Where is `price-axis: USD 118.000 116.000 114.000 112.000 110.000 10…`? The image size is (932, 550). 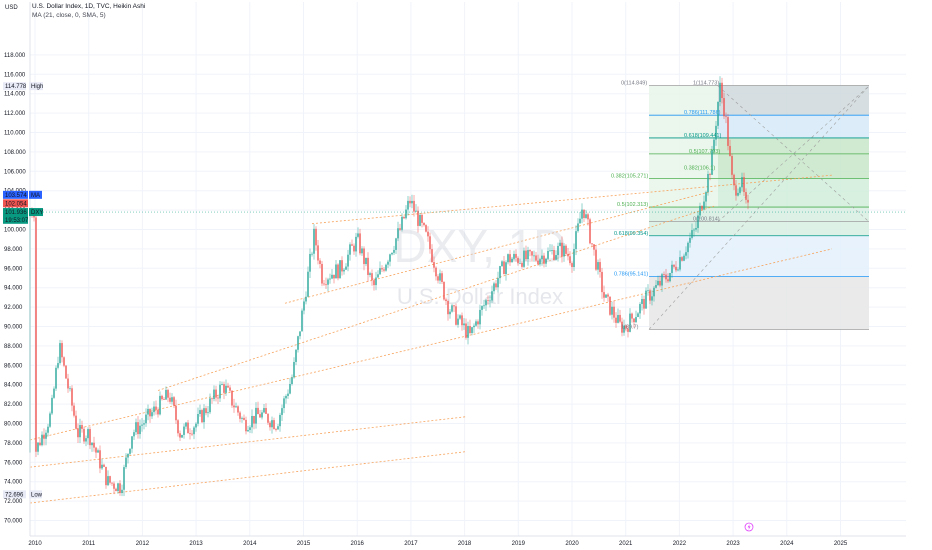
price-axis: USD 118.000 116.000 114.000 112.000 110.000 10… is located at coordinates (17, 269).